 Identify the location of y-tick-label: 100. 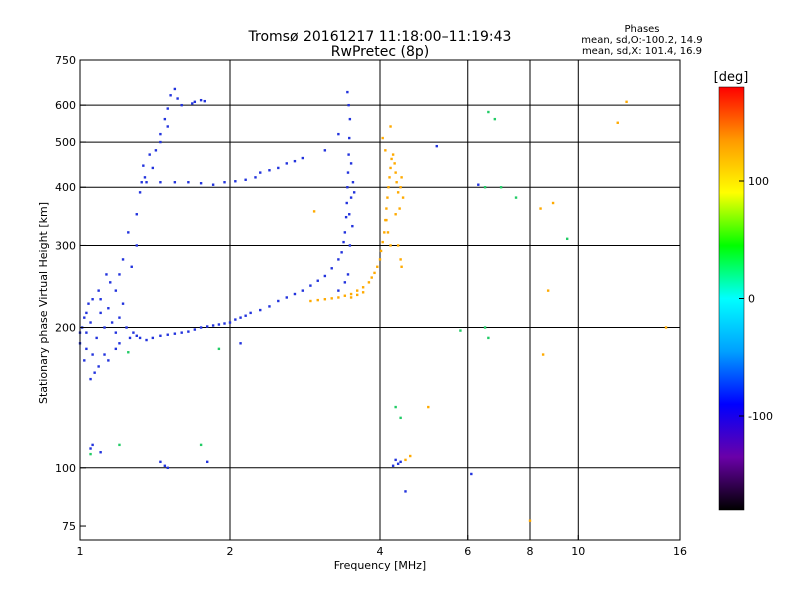
(65, 468).